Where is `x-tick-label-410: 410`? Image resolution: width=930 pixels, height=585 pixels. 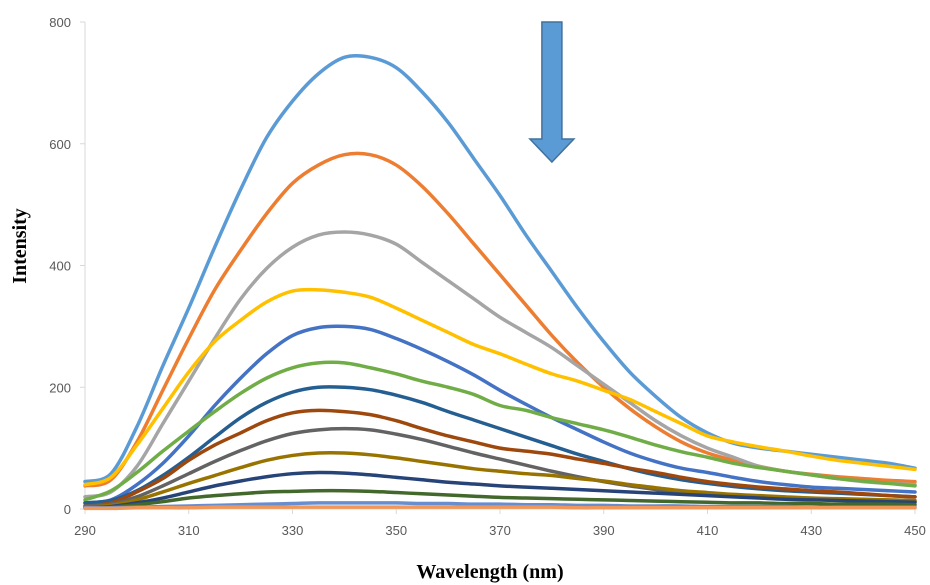
x-tick-label-410: 410 is located at coordinates (708, 530).